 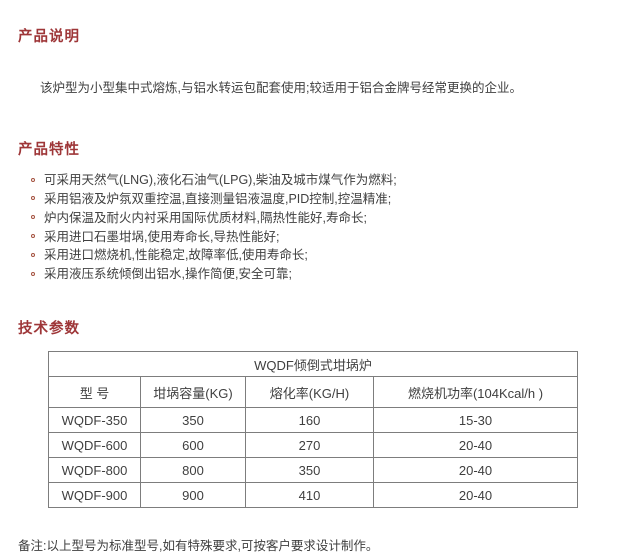 I want to click on feature-item-text: 采用进口石墨坩埚,使用寿命长,导热性能好;, so click(x=162, y=236).